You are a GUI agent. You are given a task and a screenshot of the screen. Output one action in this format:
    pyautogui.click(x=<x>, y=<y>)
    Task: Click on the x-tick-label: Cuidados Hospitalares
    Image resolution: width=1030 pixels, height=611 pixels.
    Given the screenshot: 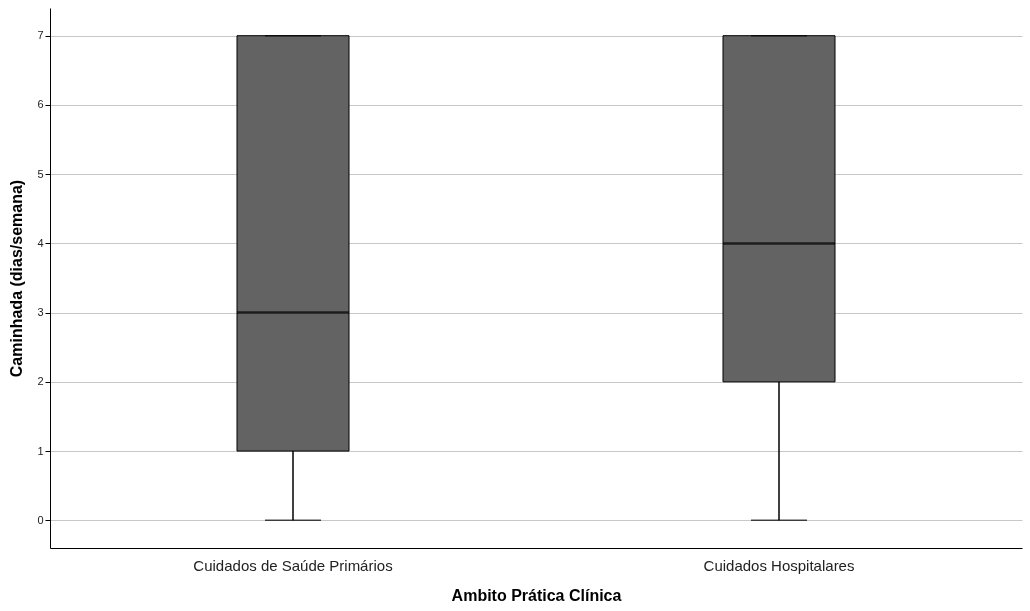 What is the action you would take?
    pyautogui.click(x=779, y=565)
    